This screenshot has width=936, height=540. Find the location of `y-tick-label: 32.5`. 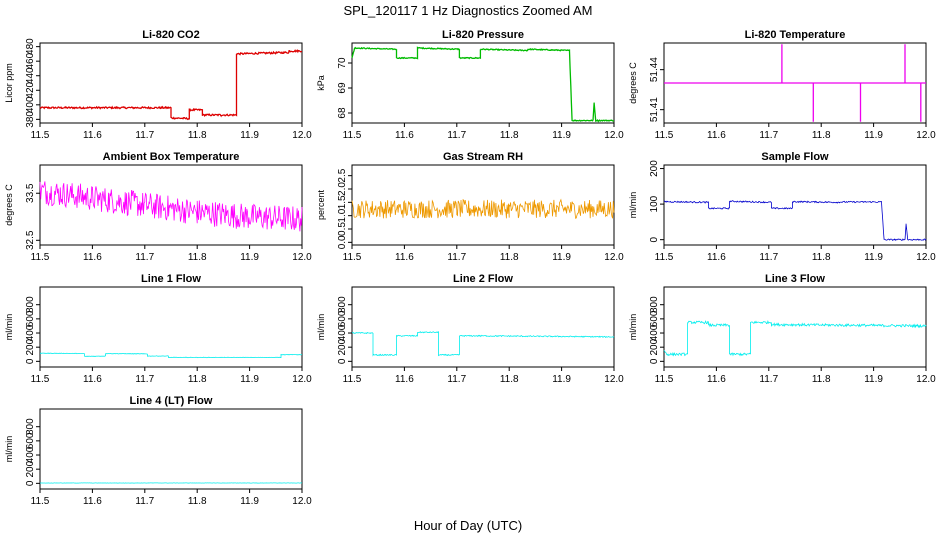

y-tick-label: 32.5 is located at coordinates (30, 240).